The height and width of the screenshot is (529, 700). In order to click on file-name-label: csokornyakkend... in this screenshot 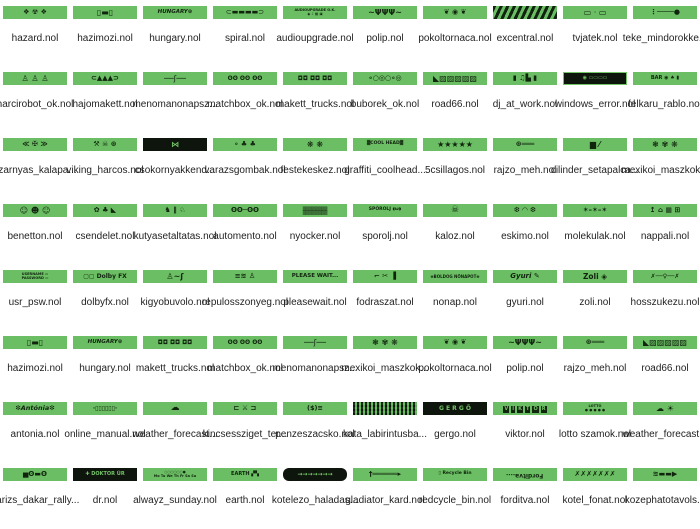, I will do `click(175, 170)`.